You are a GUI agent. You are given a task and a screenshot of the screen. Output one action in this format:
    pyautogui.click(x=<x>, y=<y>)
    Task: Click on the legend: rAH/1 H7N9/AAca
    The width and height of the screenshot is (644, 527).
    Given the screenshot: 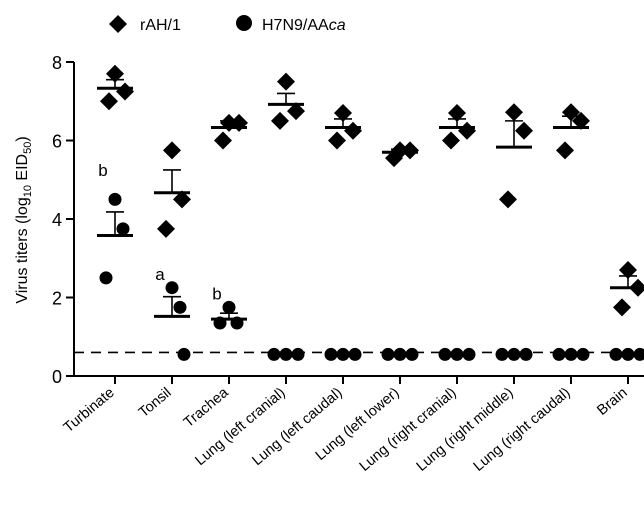 What is the action you would take?
    pyautogui.click(x=227, y=24)
    